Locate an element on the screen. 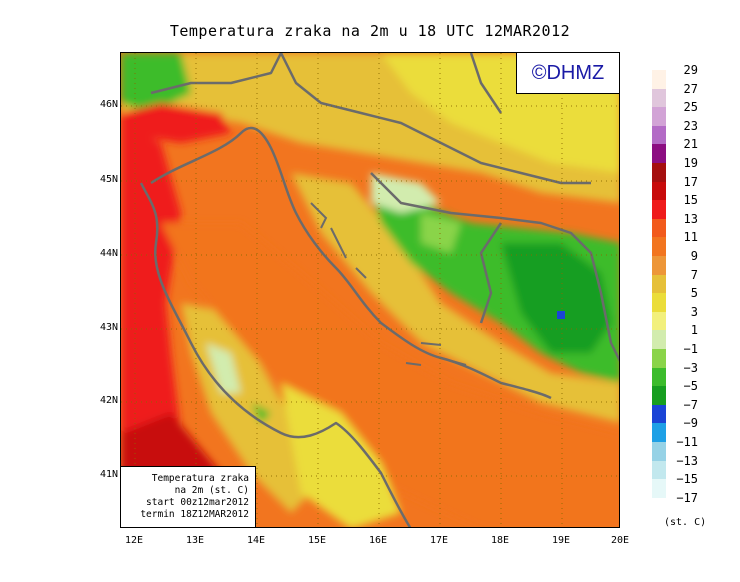 The height and width of the screenshot is (582, 740). legend-level-label: 5 is located at coordinates (694, 293).